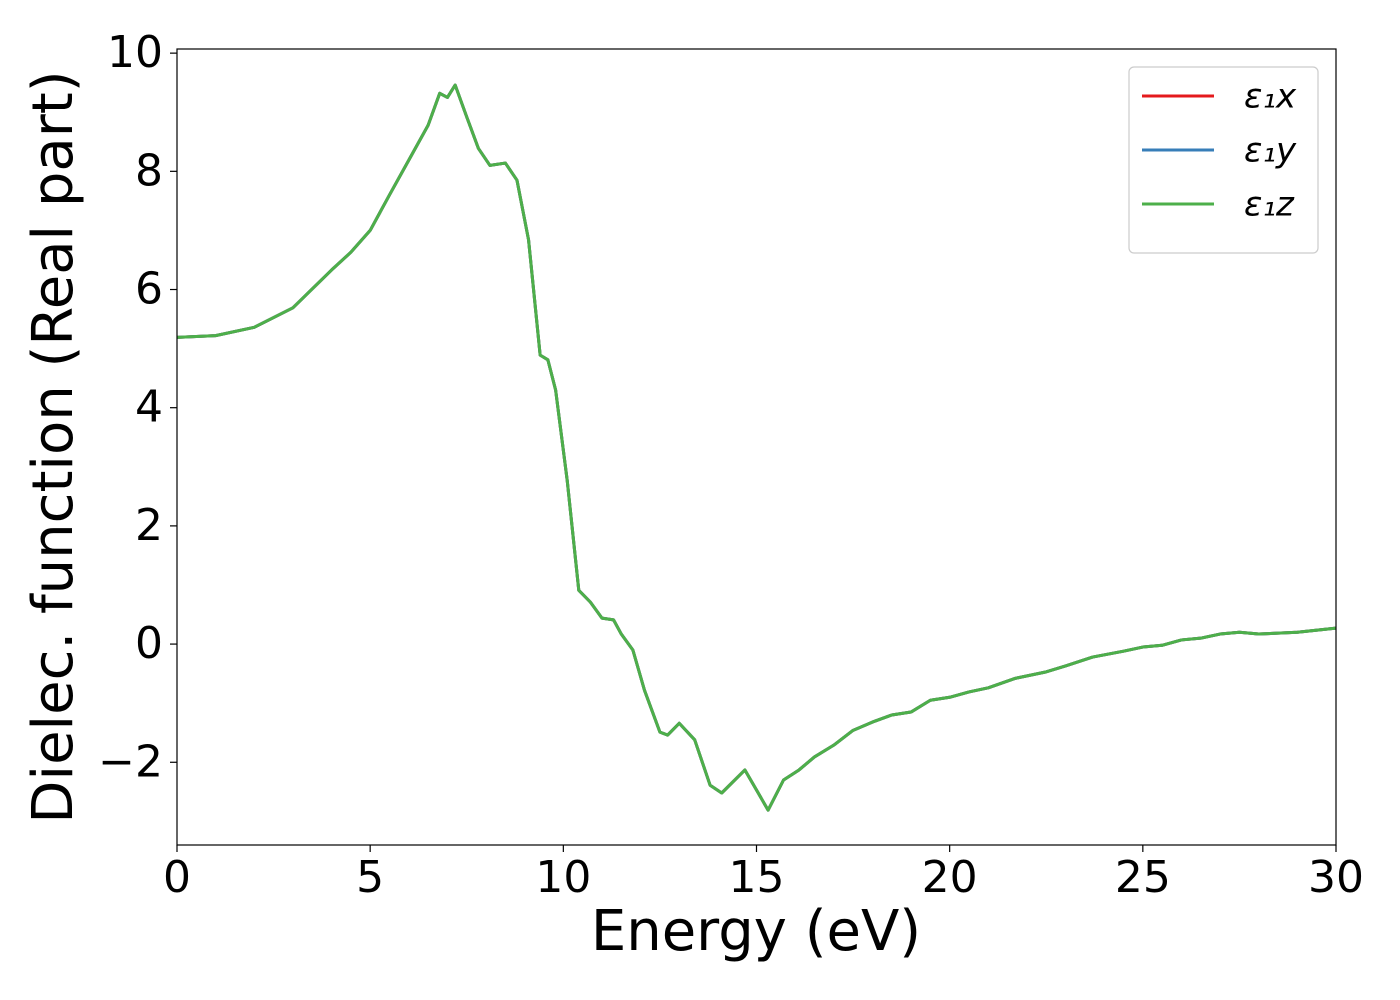 The width and height of the screenshot is (1400, 1000). What do you see at coordinates (1336, 877) in the screenshot?
I see `x-tick-label: 30` at bounding box center [1336, 877].